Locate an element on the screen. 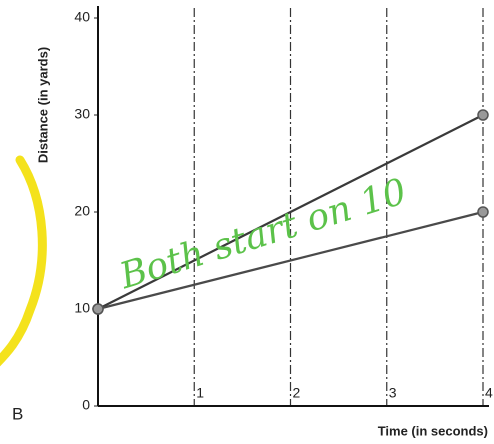 The image size is (494, 444). x-axis-label: Time (in seconds) is located at coordinates (433, 430).